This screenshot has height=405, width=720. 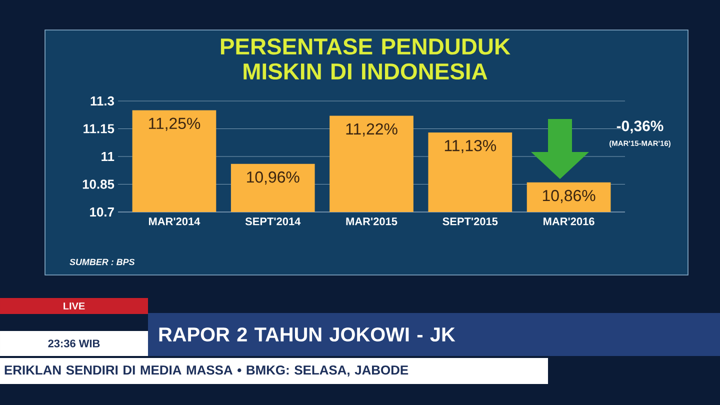 I want to click on y-tick-label: 10.85, so click(x=98, y=184).